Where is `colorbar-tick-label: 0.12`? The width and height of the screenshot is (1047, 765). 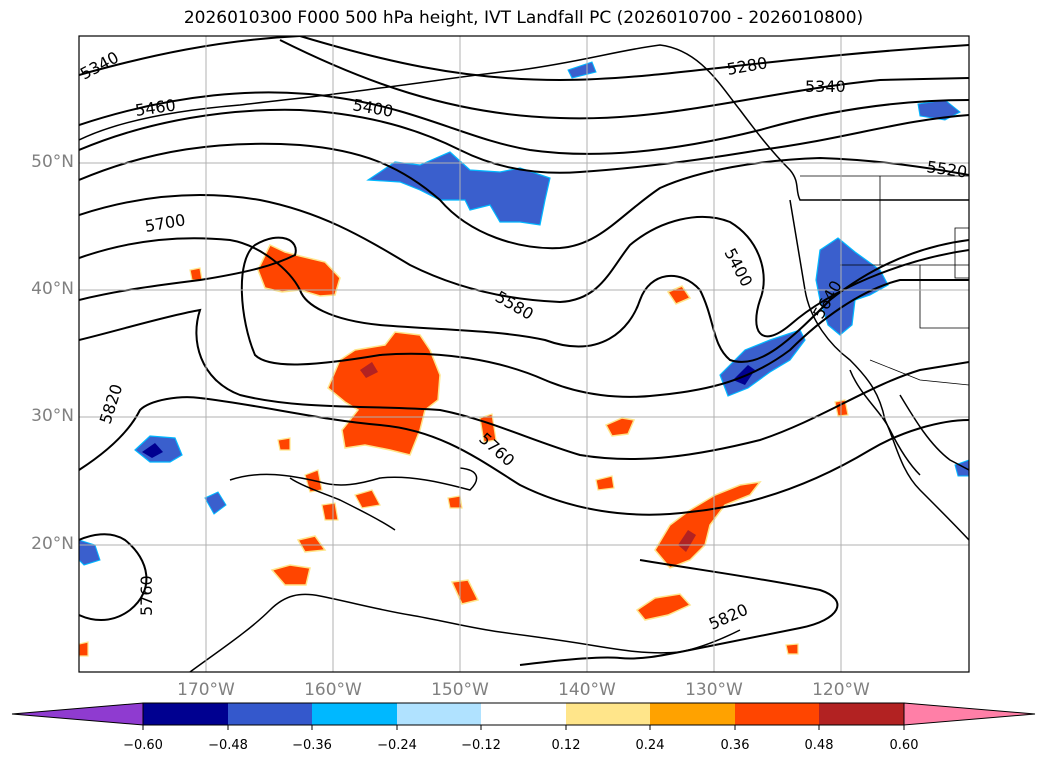
colorbar-tick-label: 0.12 is located at coordinates (566, 745).